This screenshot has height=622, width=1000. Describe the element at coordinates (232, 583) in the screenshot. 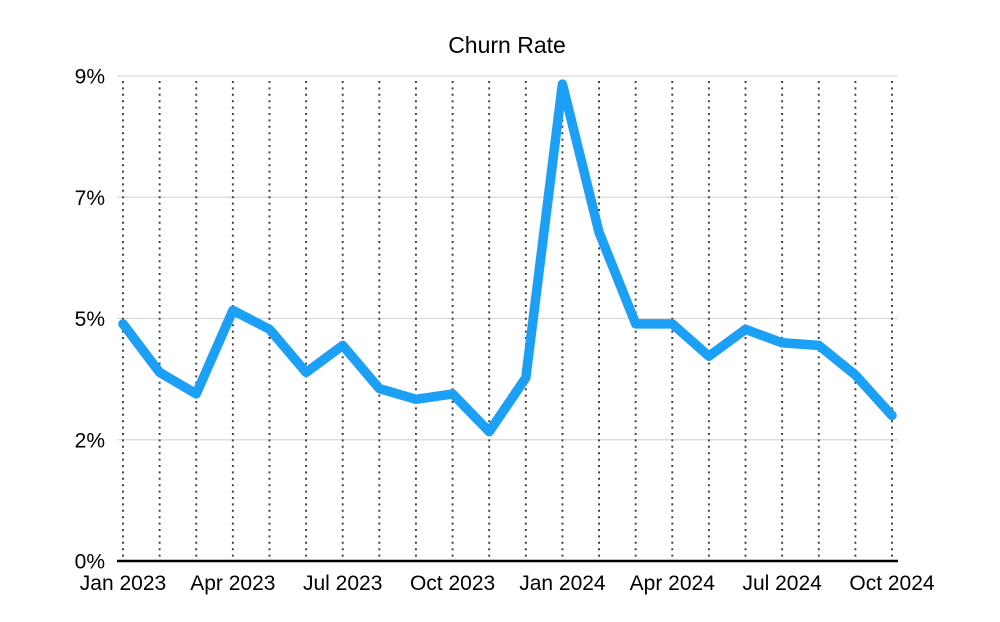

I see `x-axis-tick-label: Apr 2023` at that location.